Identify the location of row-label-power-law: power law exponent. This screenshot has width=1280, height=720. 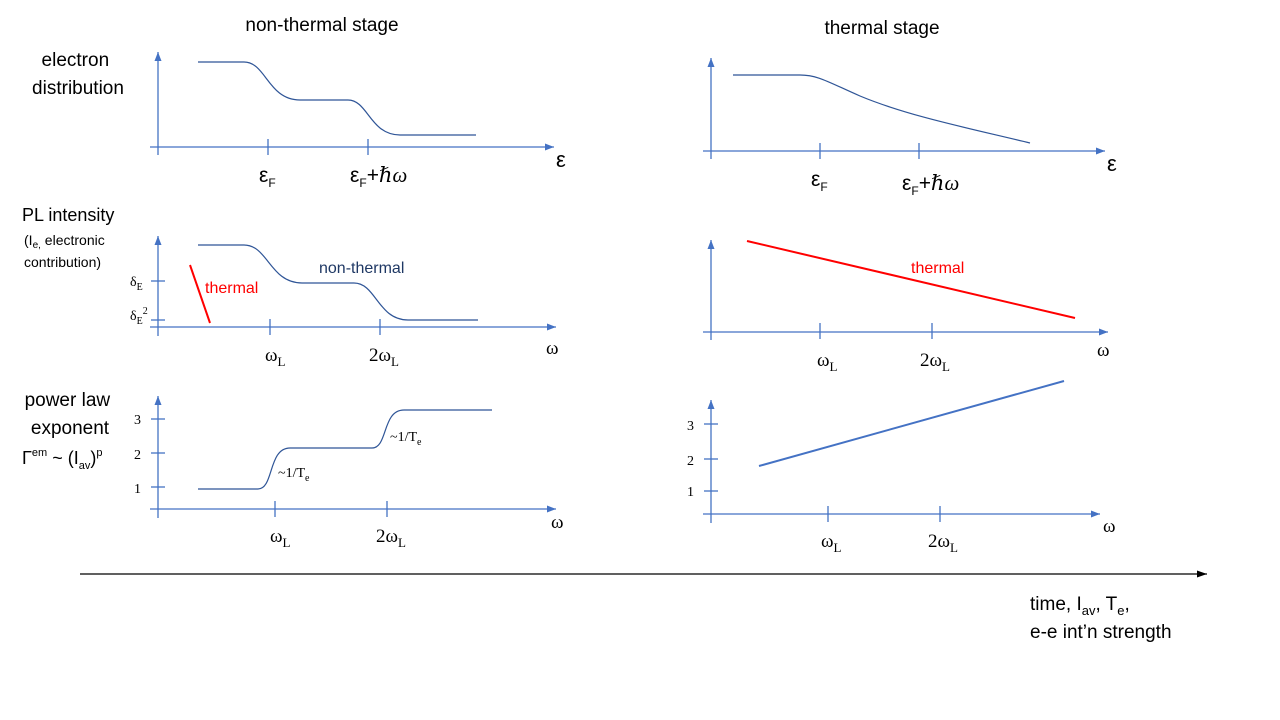
(70, 414).